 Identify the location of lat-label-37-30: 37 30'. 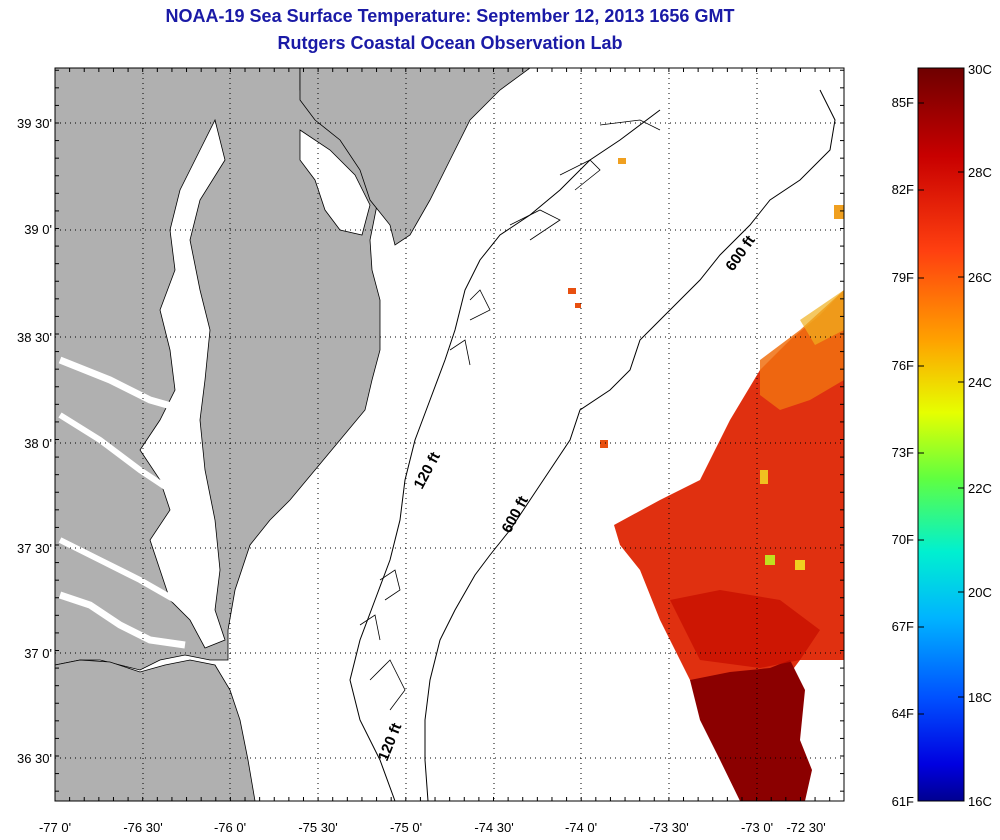
(34, 548).